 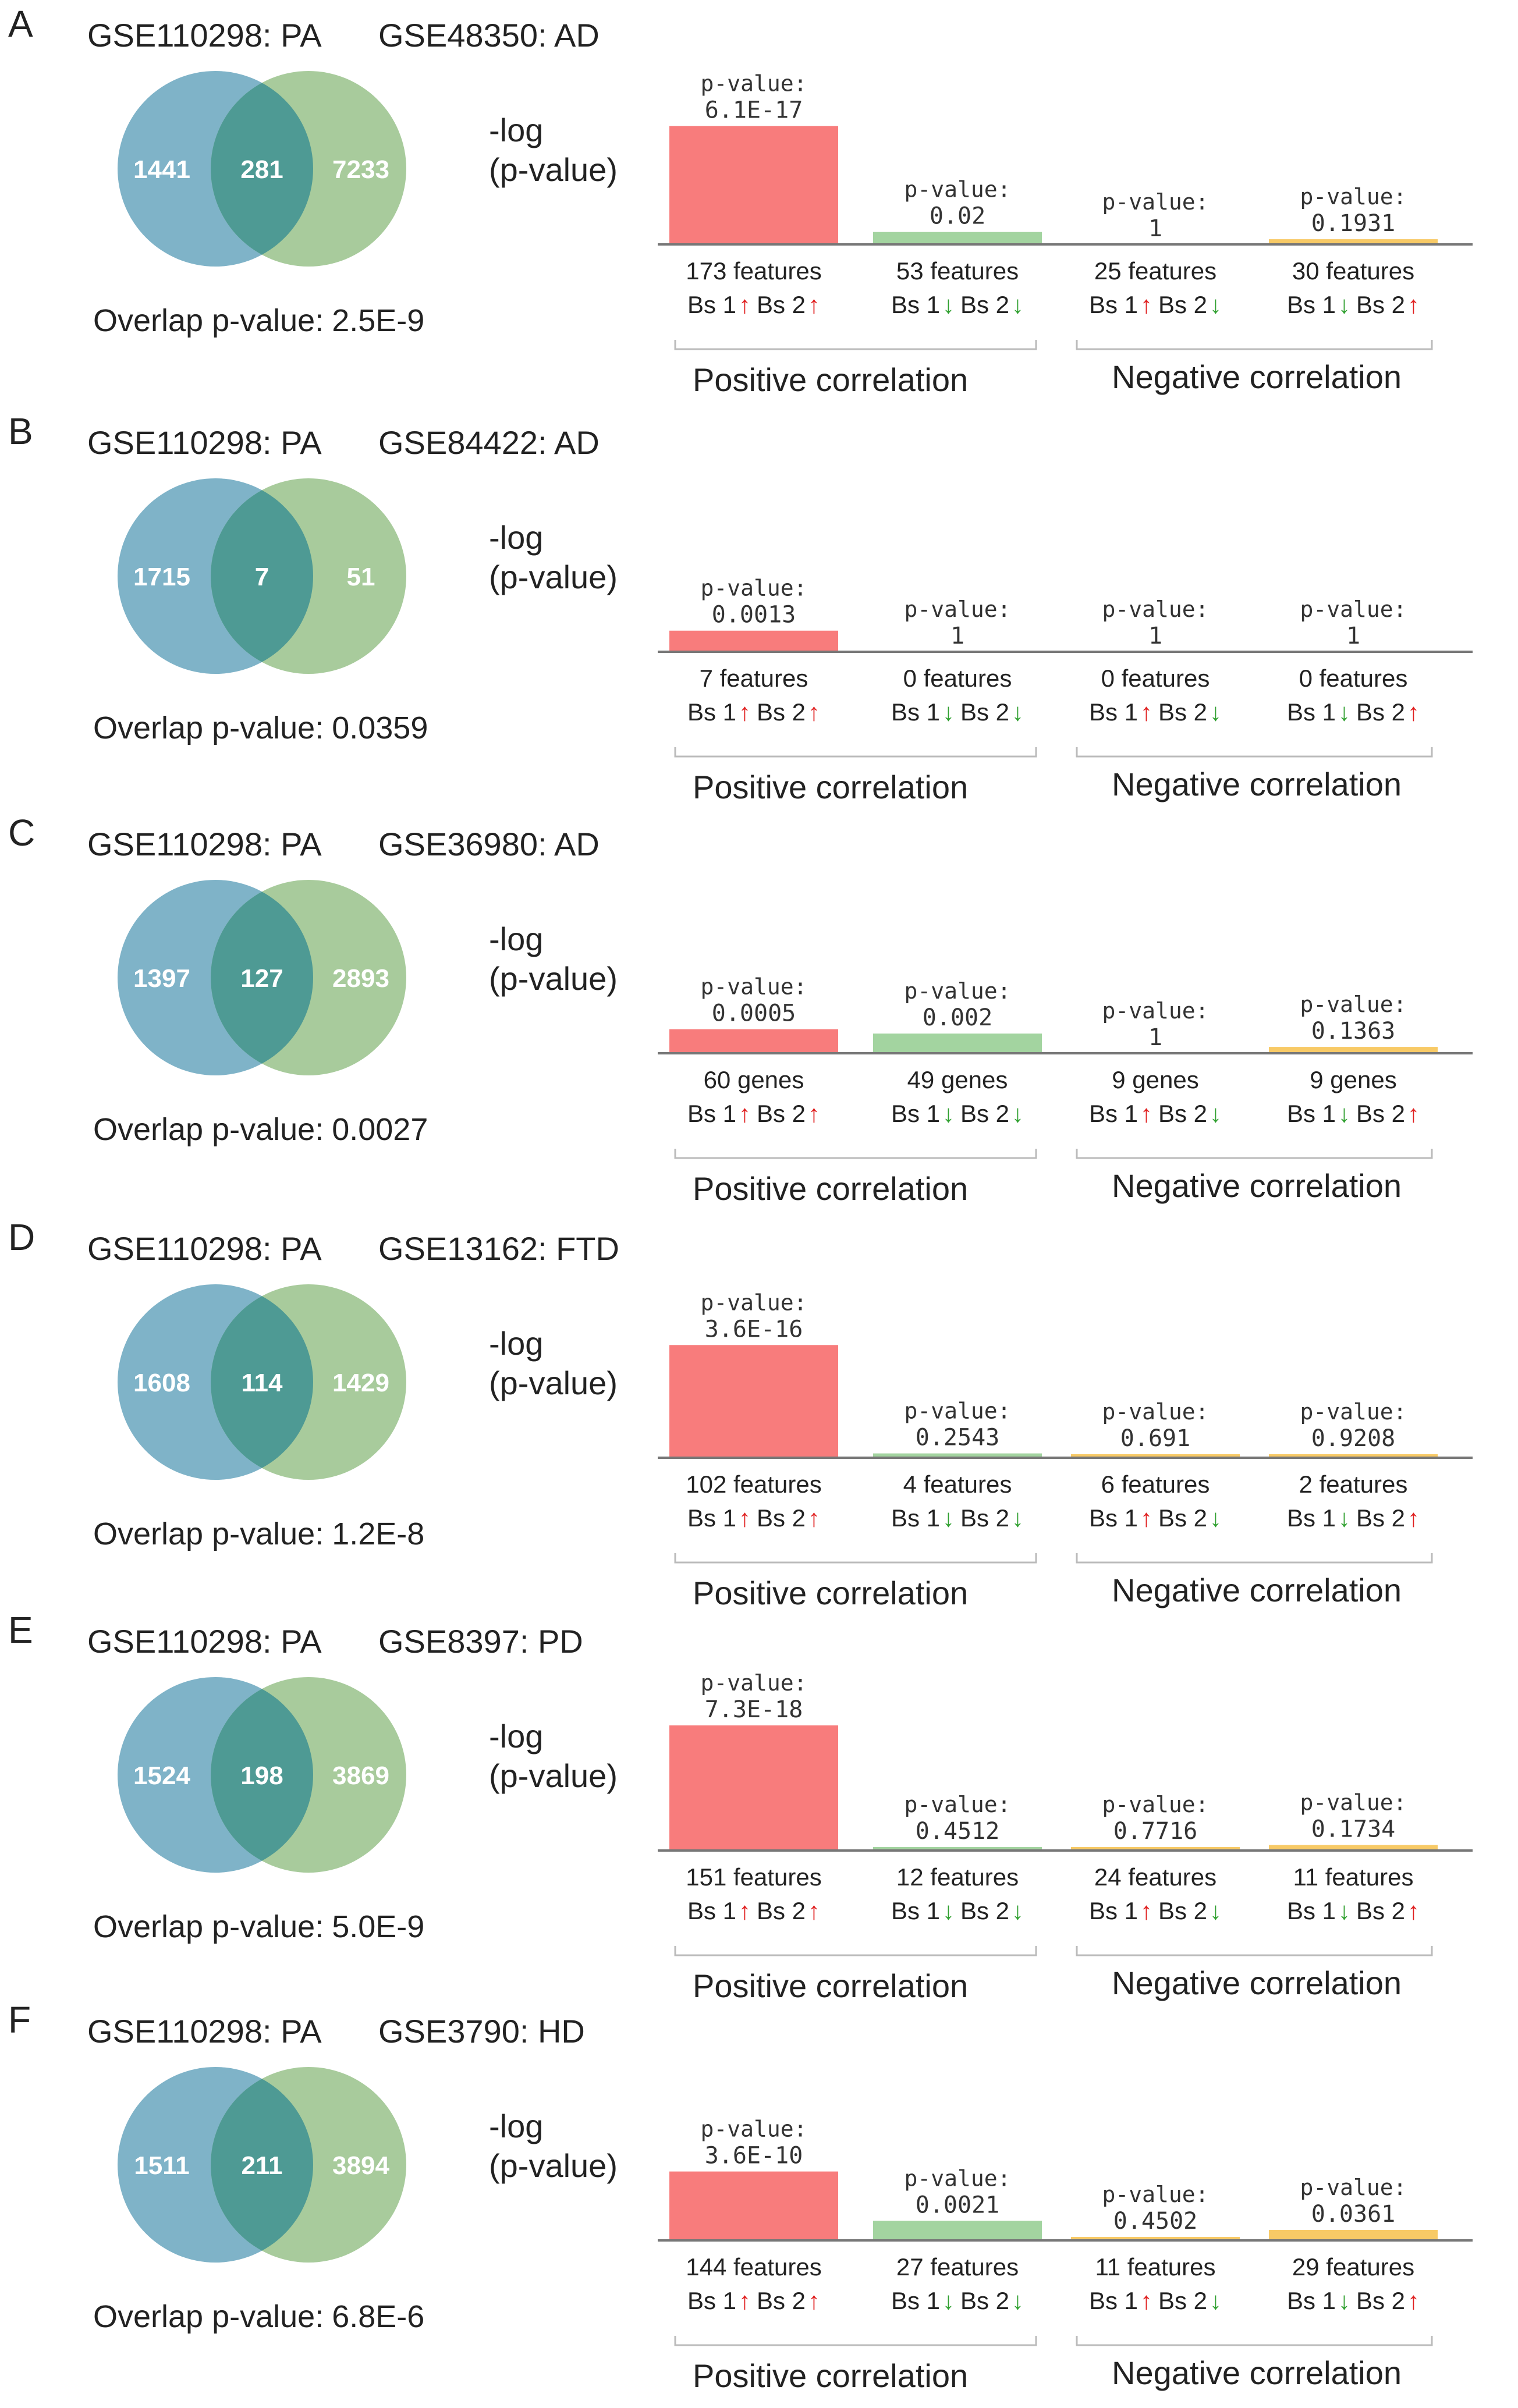 I want to click on bar-4-count: 9 genes, so click(x=1353, y=1079).